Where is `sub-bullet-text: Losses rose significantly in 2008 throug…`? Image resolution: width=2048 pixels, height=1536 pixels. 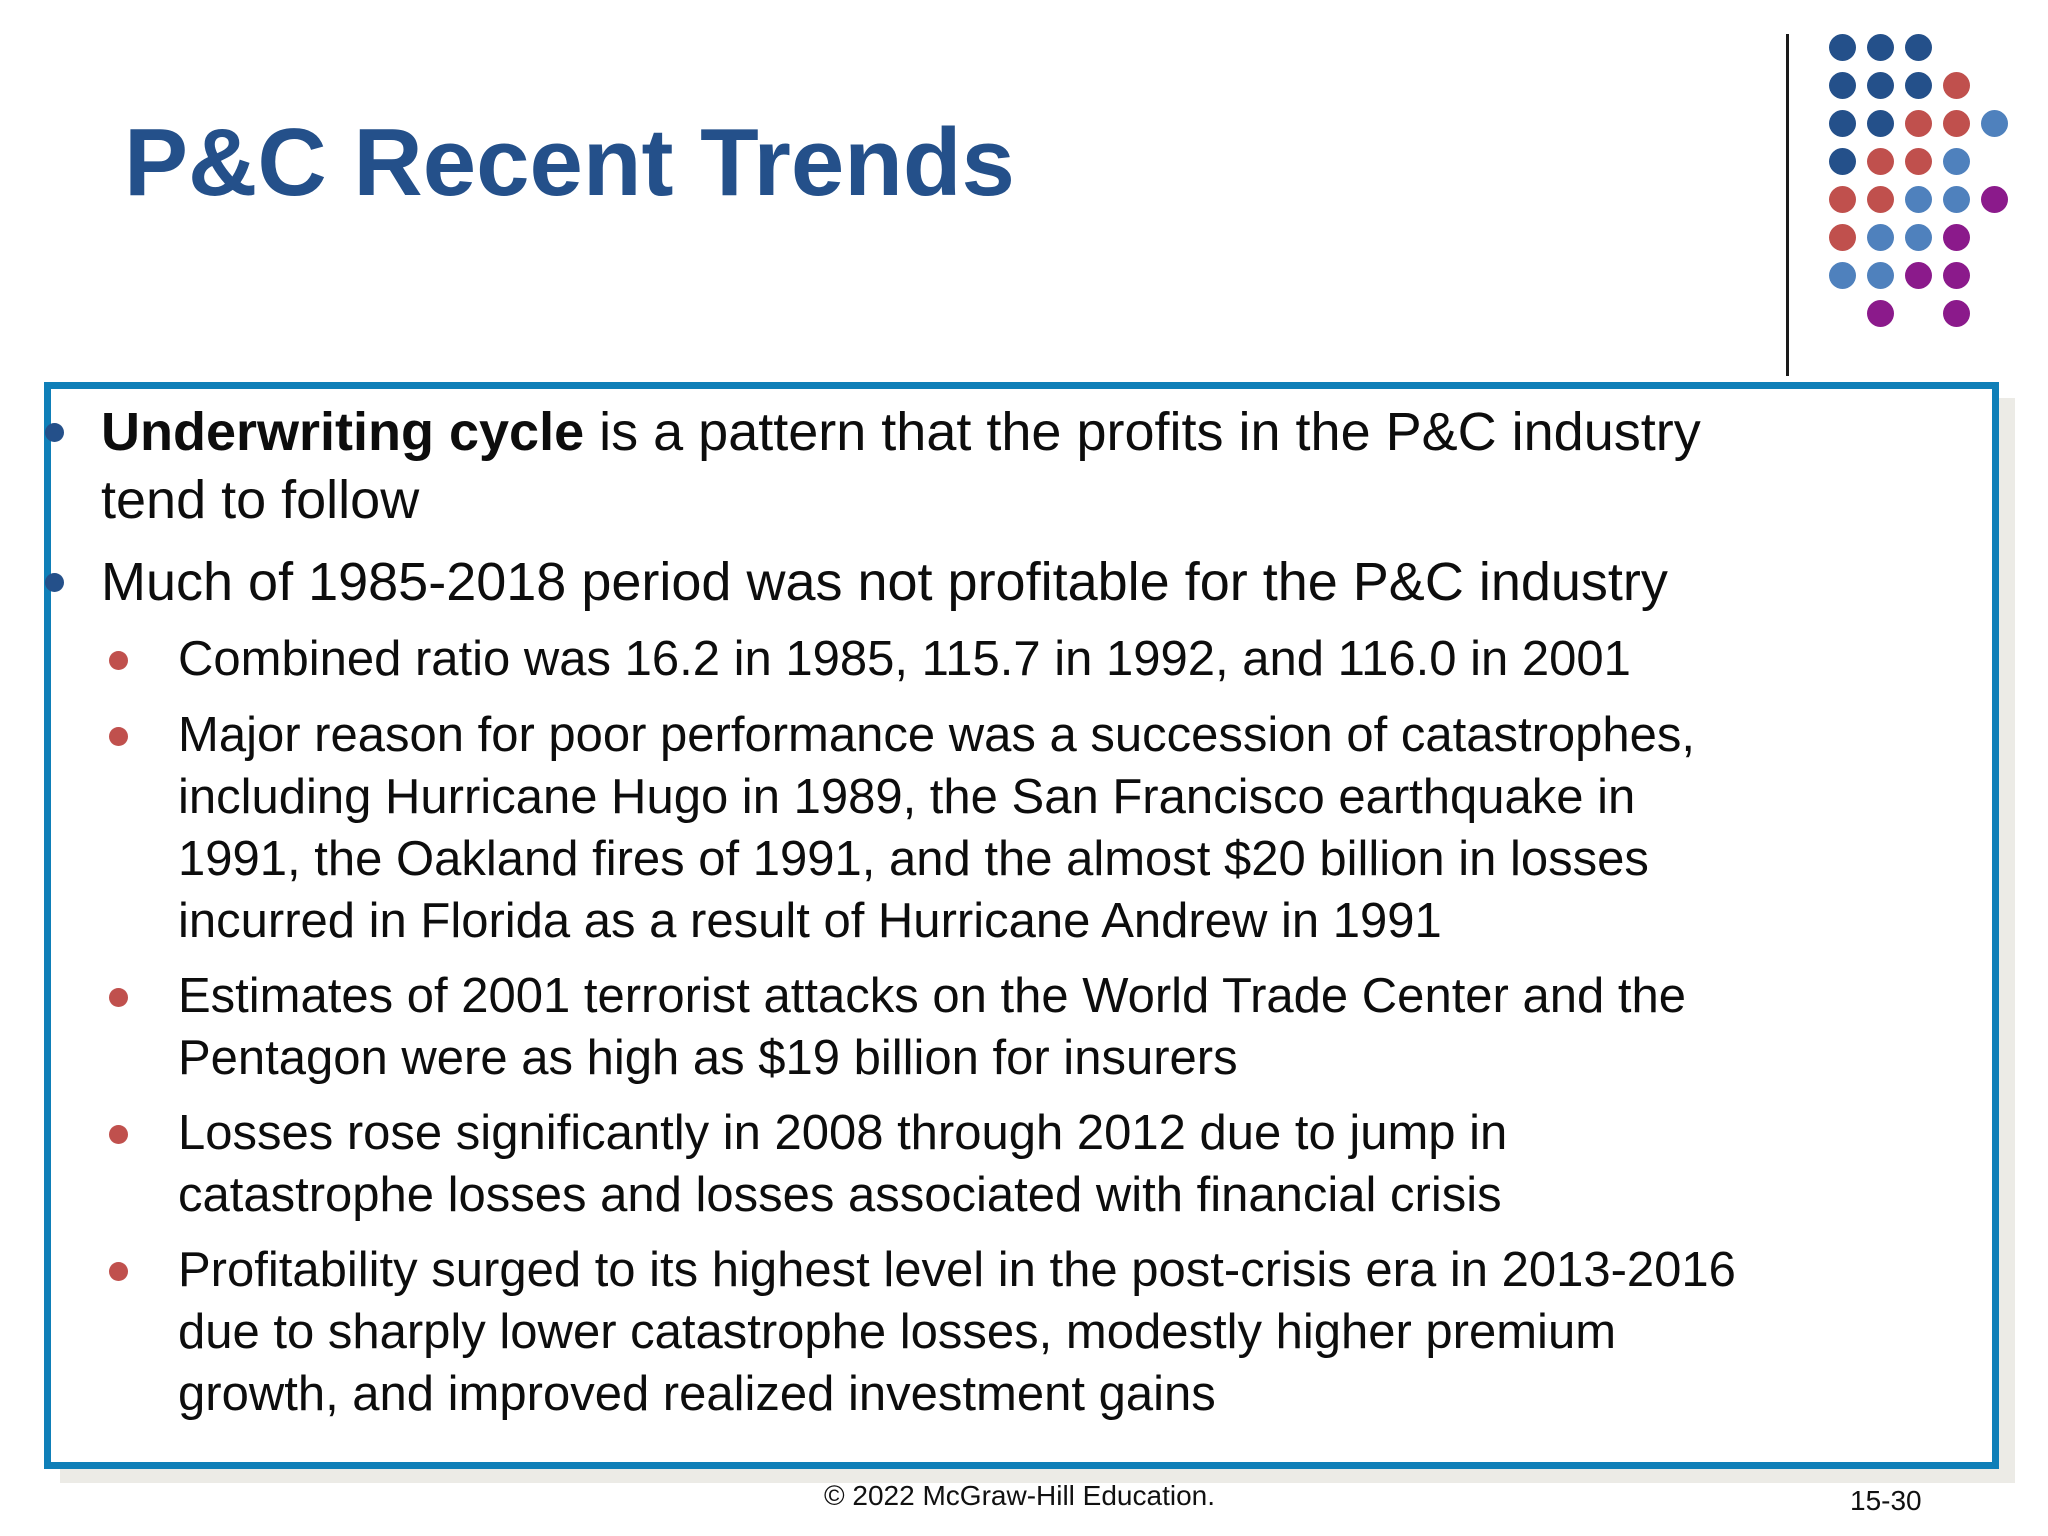
sub-bullet-text: Losses rose significantly in 2008 throug… is located at coordinates (843, 1133).